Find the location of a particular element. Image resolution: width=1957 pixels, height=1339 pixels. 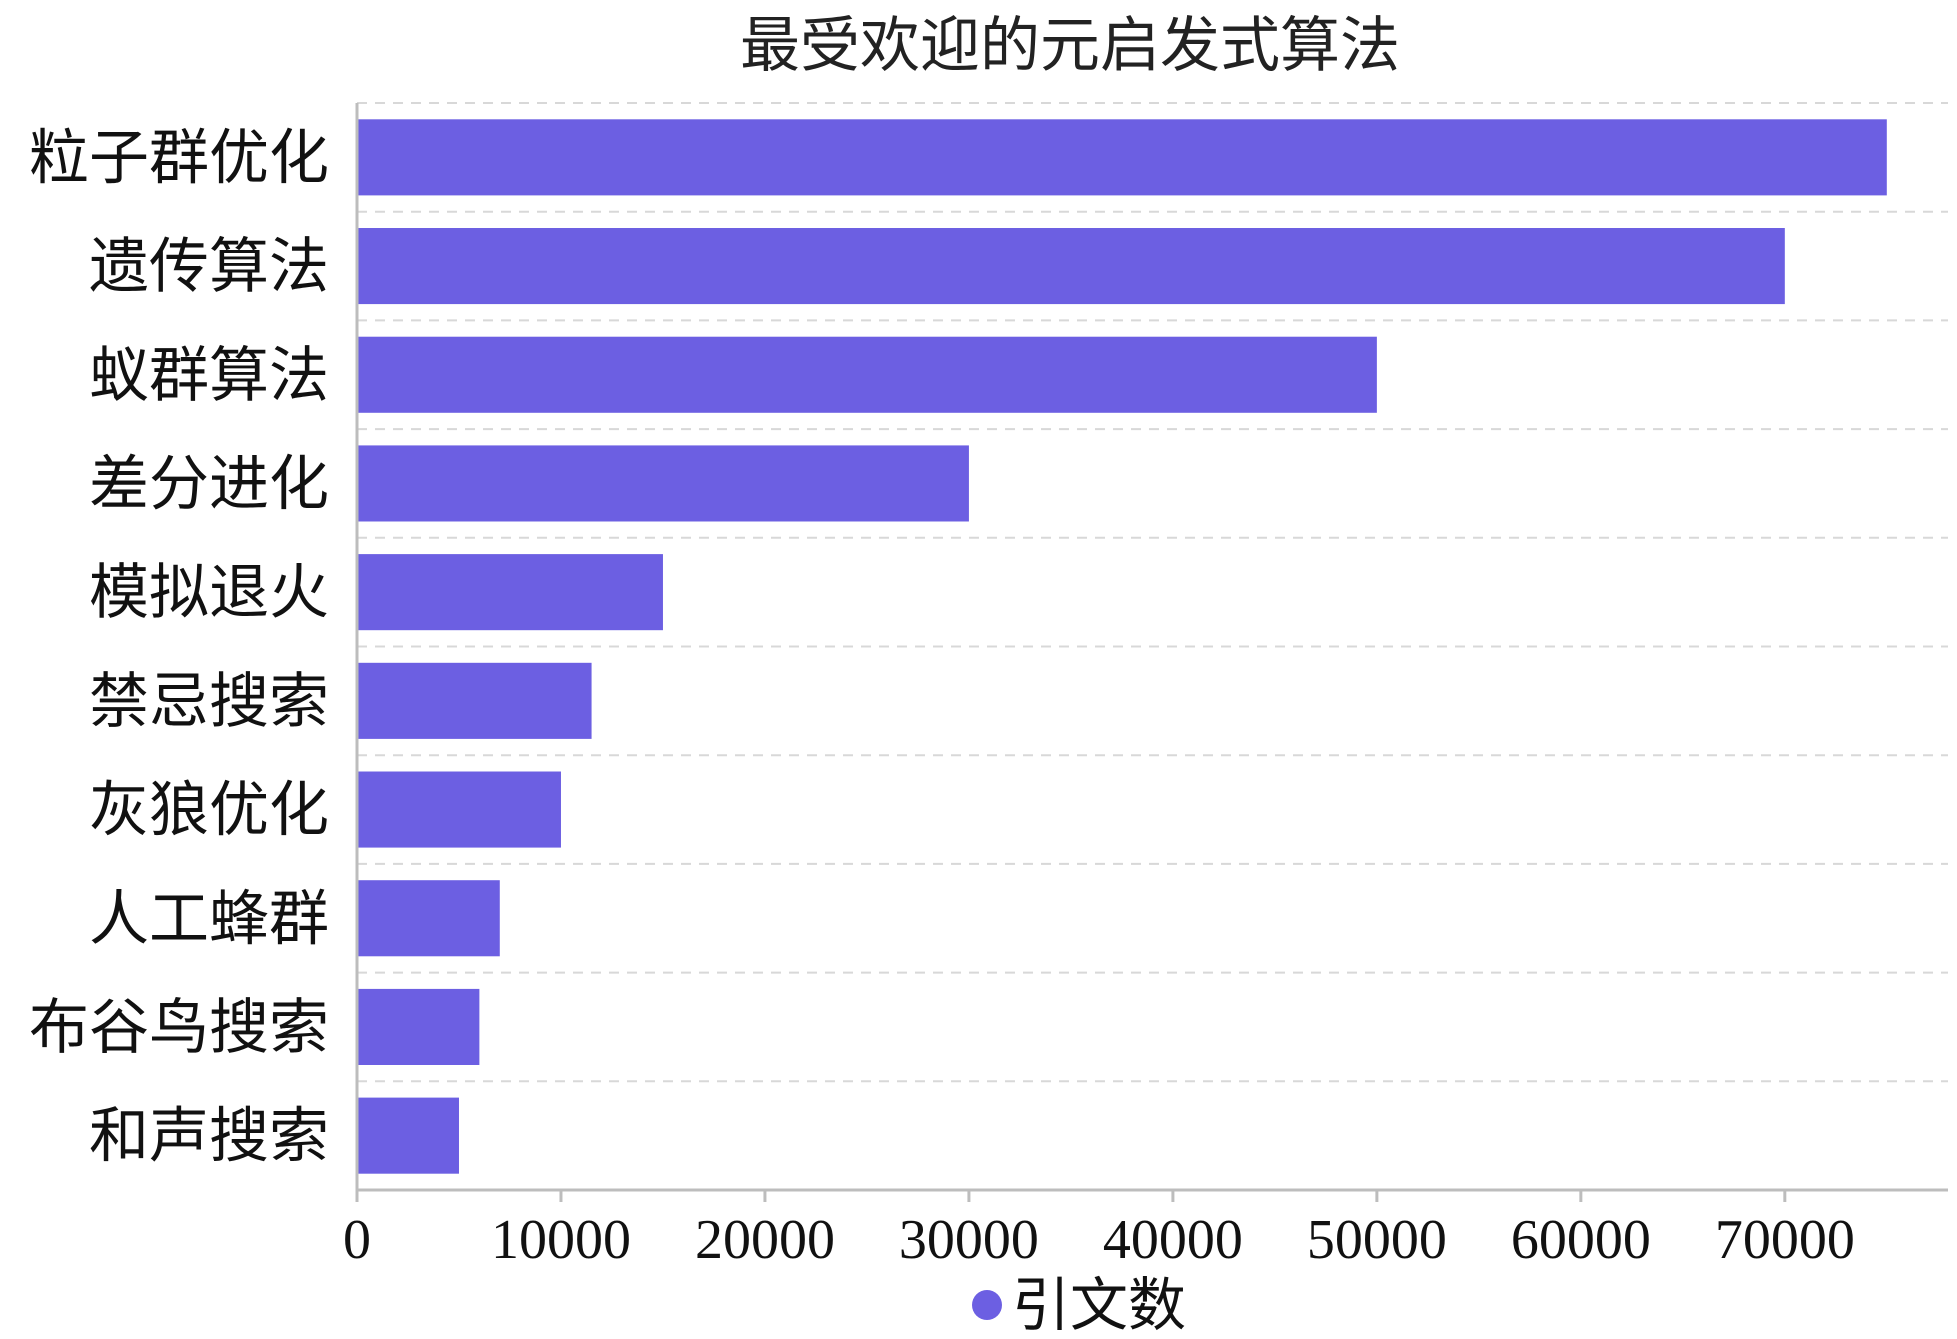

category-label: 模拟退火 is located at coordinates (209, 593).